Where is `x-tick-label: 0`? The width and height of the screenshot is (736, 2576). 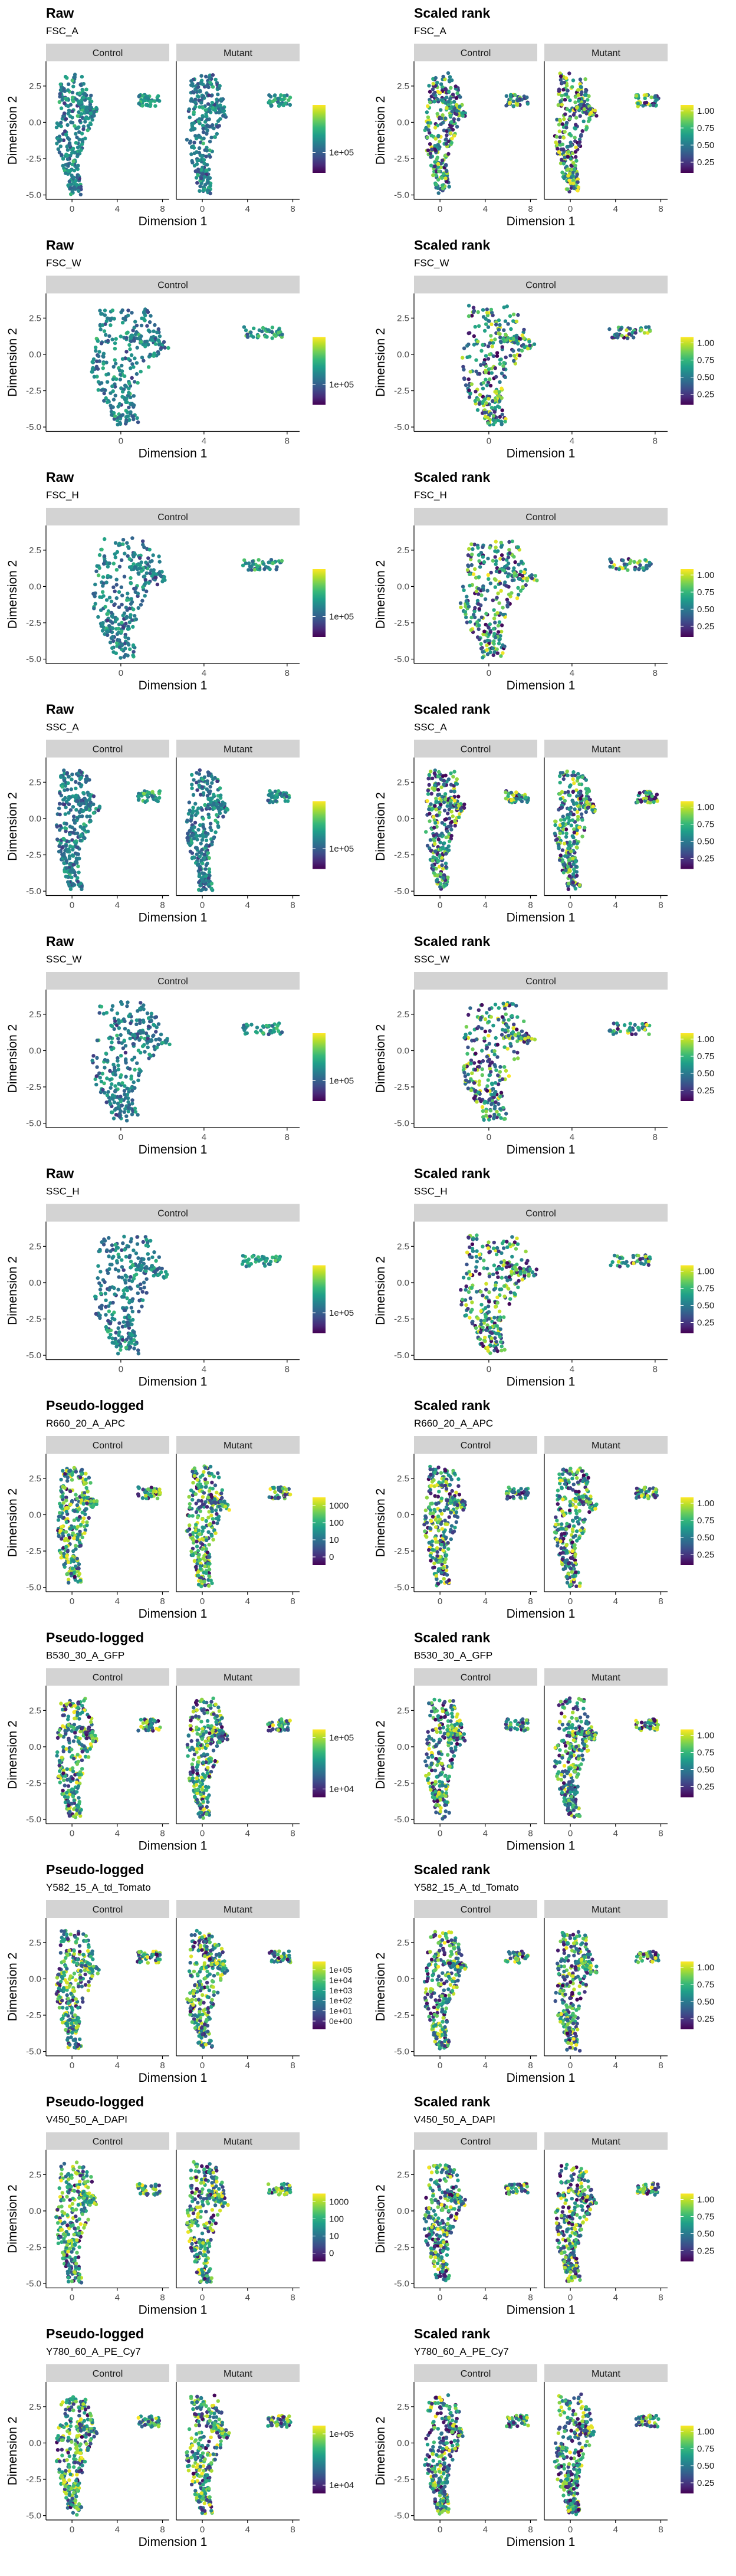 x-tick-label: 0 is located at coordinates (72, 906).